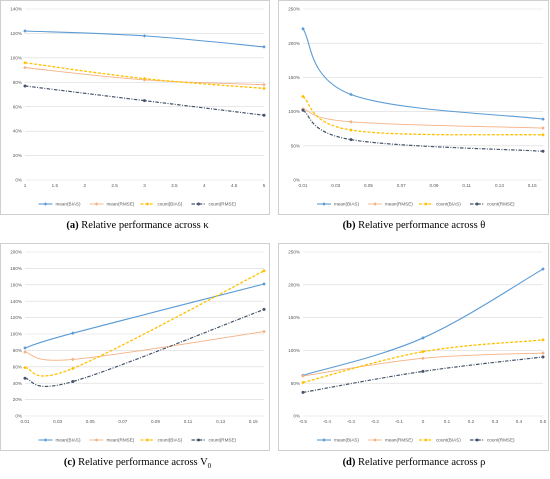  What do you see at coordinates (264, 185) in the screenshot?
I see `x-tick-label: 5` at bounding box center [264, 185].